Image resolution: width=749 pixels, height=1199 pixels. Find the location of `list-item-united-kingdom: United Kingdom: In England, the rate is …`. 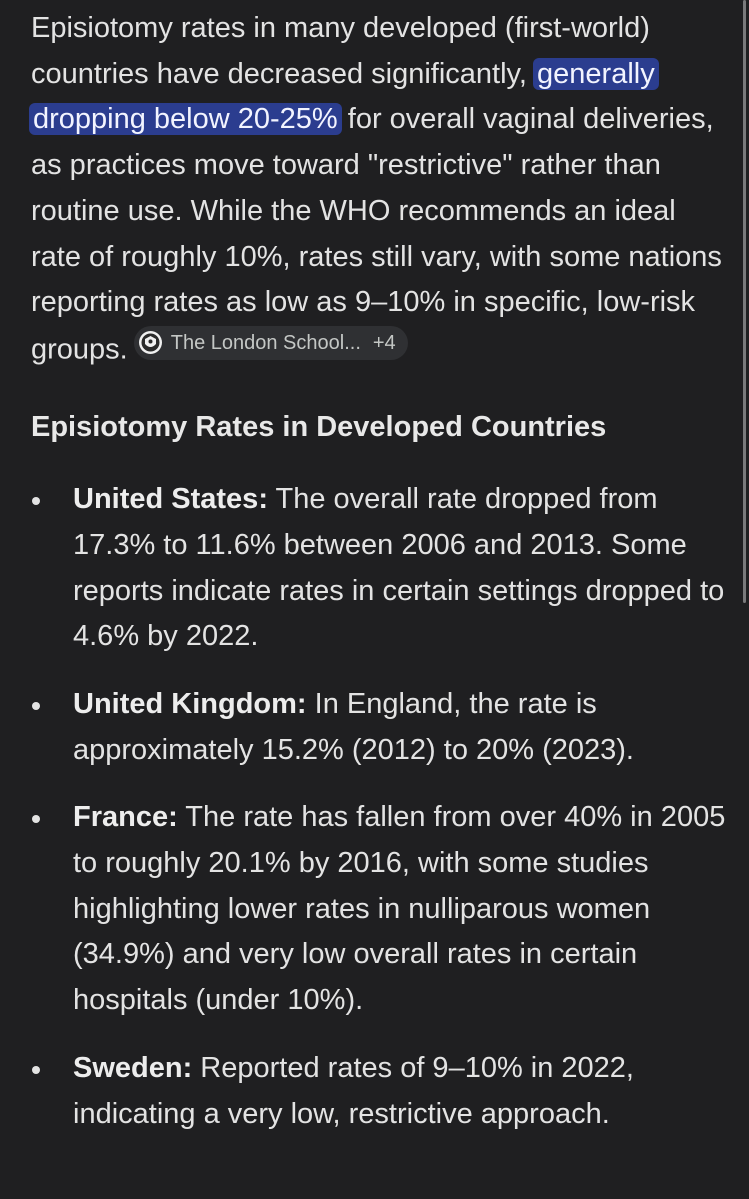

list-item-united-kingdom: United Kingdom: In England, the rate is … is located at coordinates (381, 727).